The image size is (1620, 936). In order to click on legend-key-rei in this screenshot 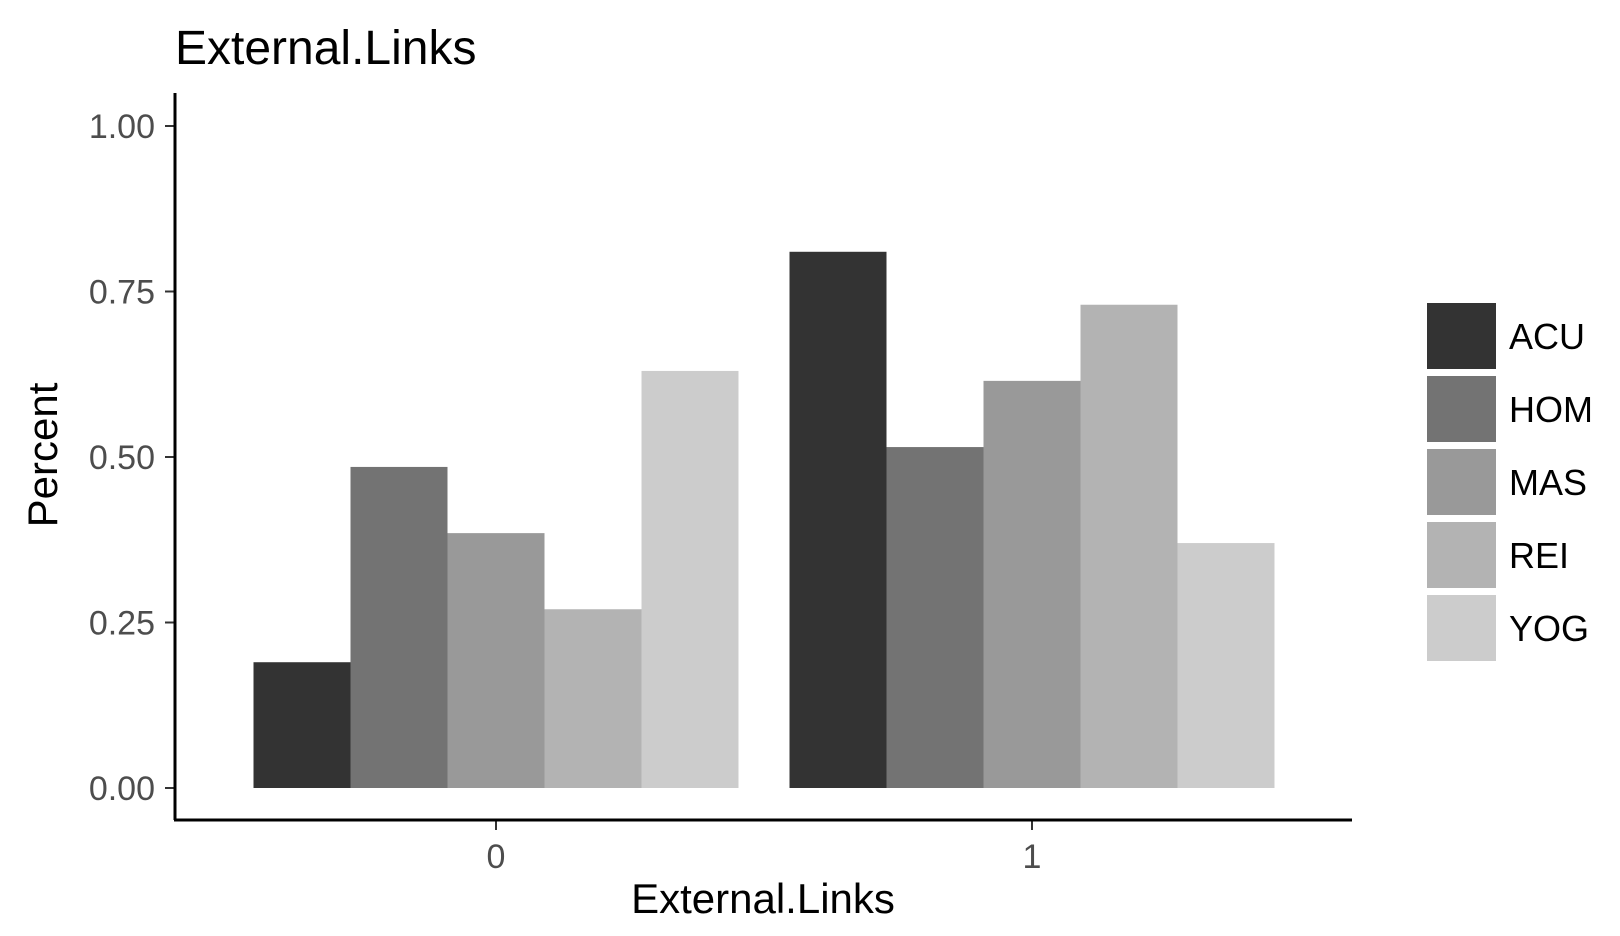, I will do `click(1461, 555)`.